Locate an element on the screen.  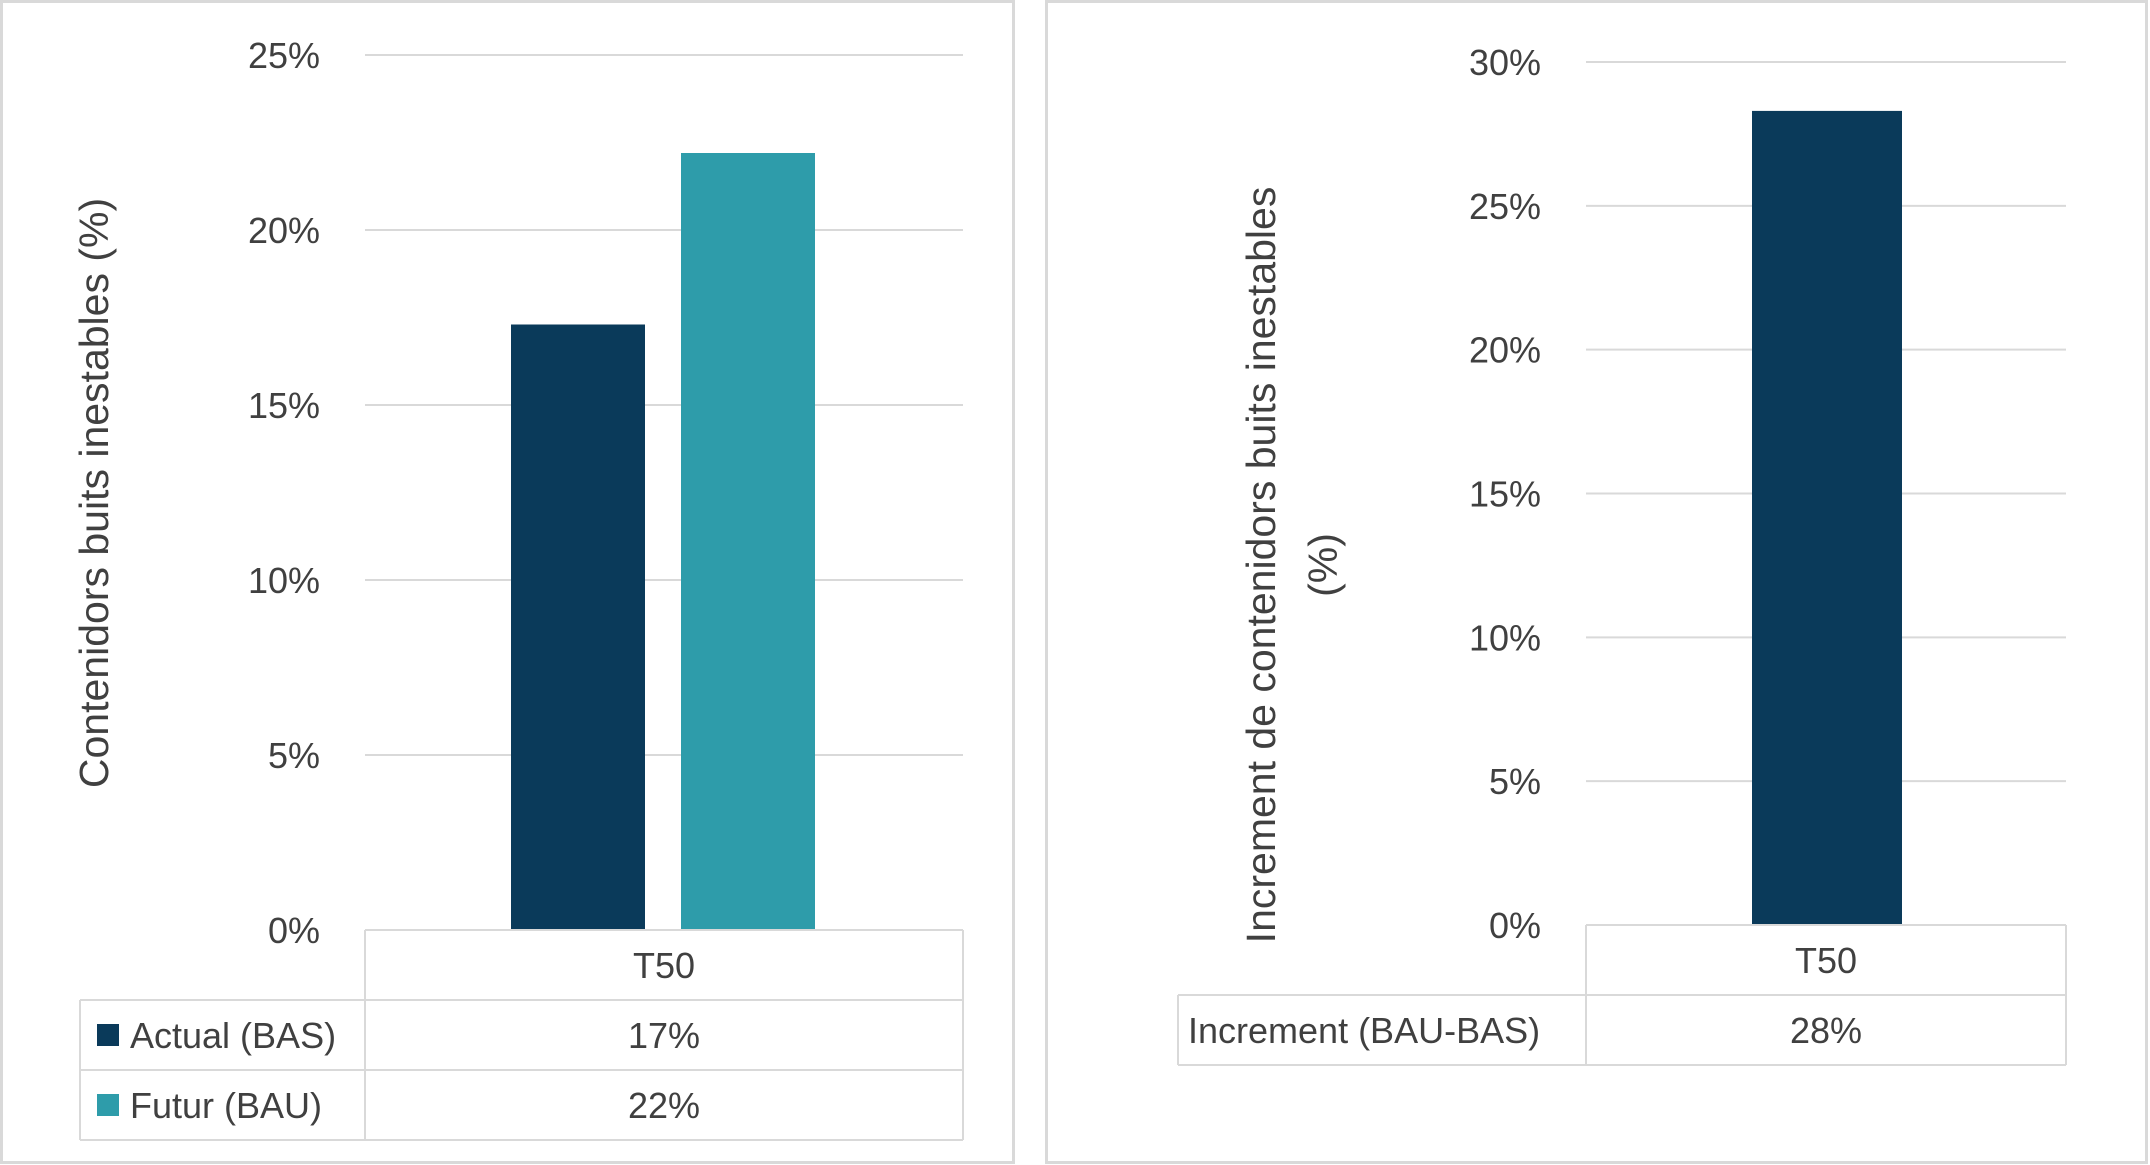
data-value-label: 17% is located at coordinates (664, 1035).